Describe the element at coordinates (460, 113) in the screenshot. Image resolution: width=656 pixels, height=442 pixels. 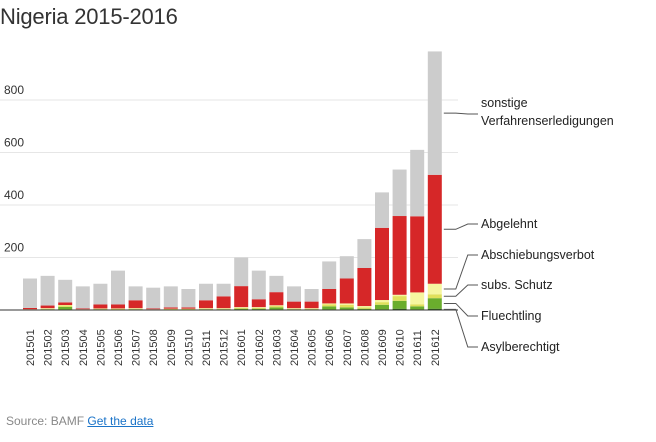
I see `legend-leader-sonstige` at that location.